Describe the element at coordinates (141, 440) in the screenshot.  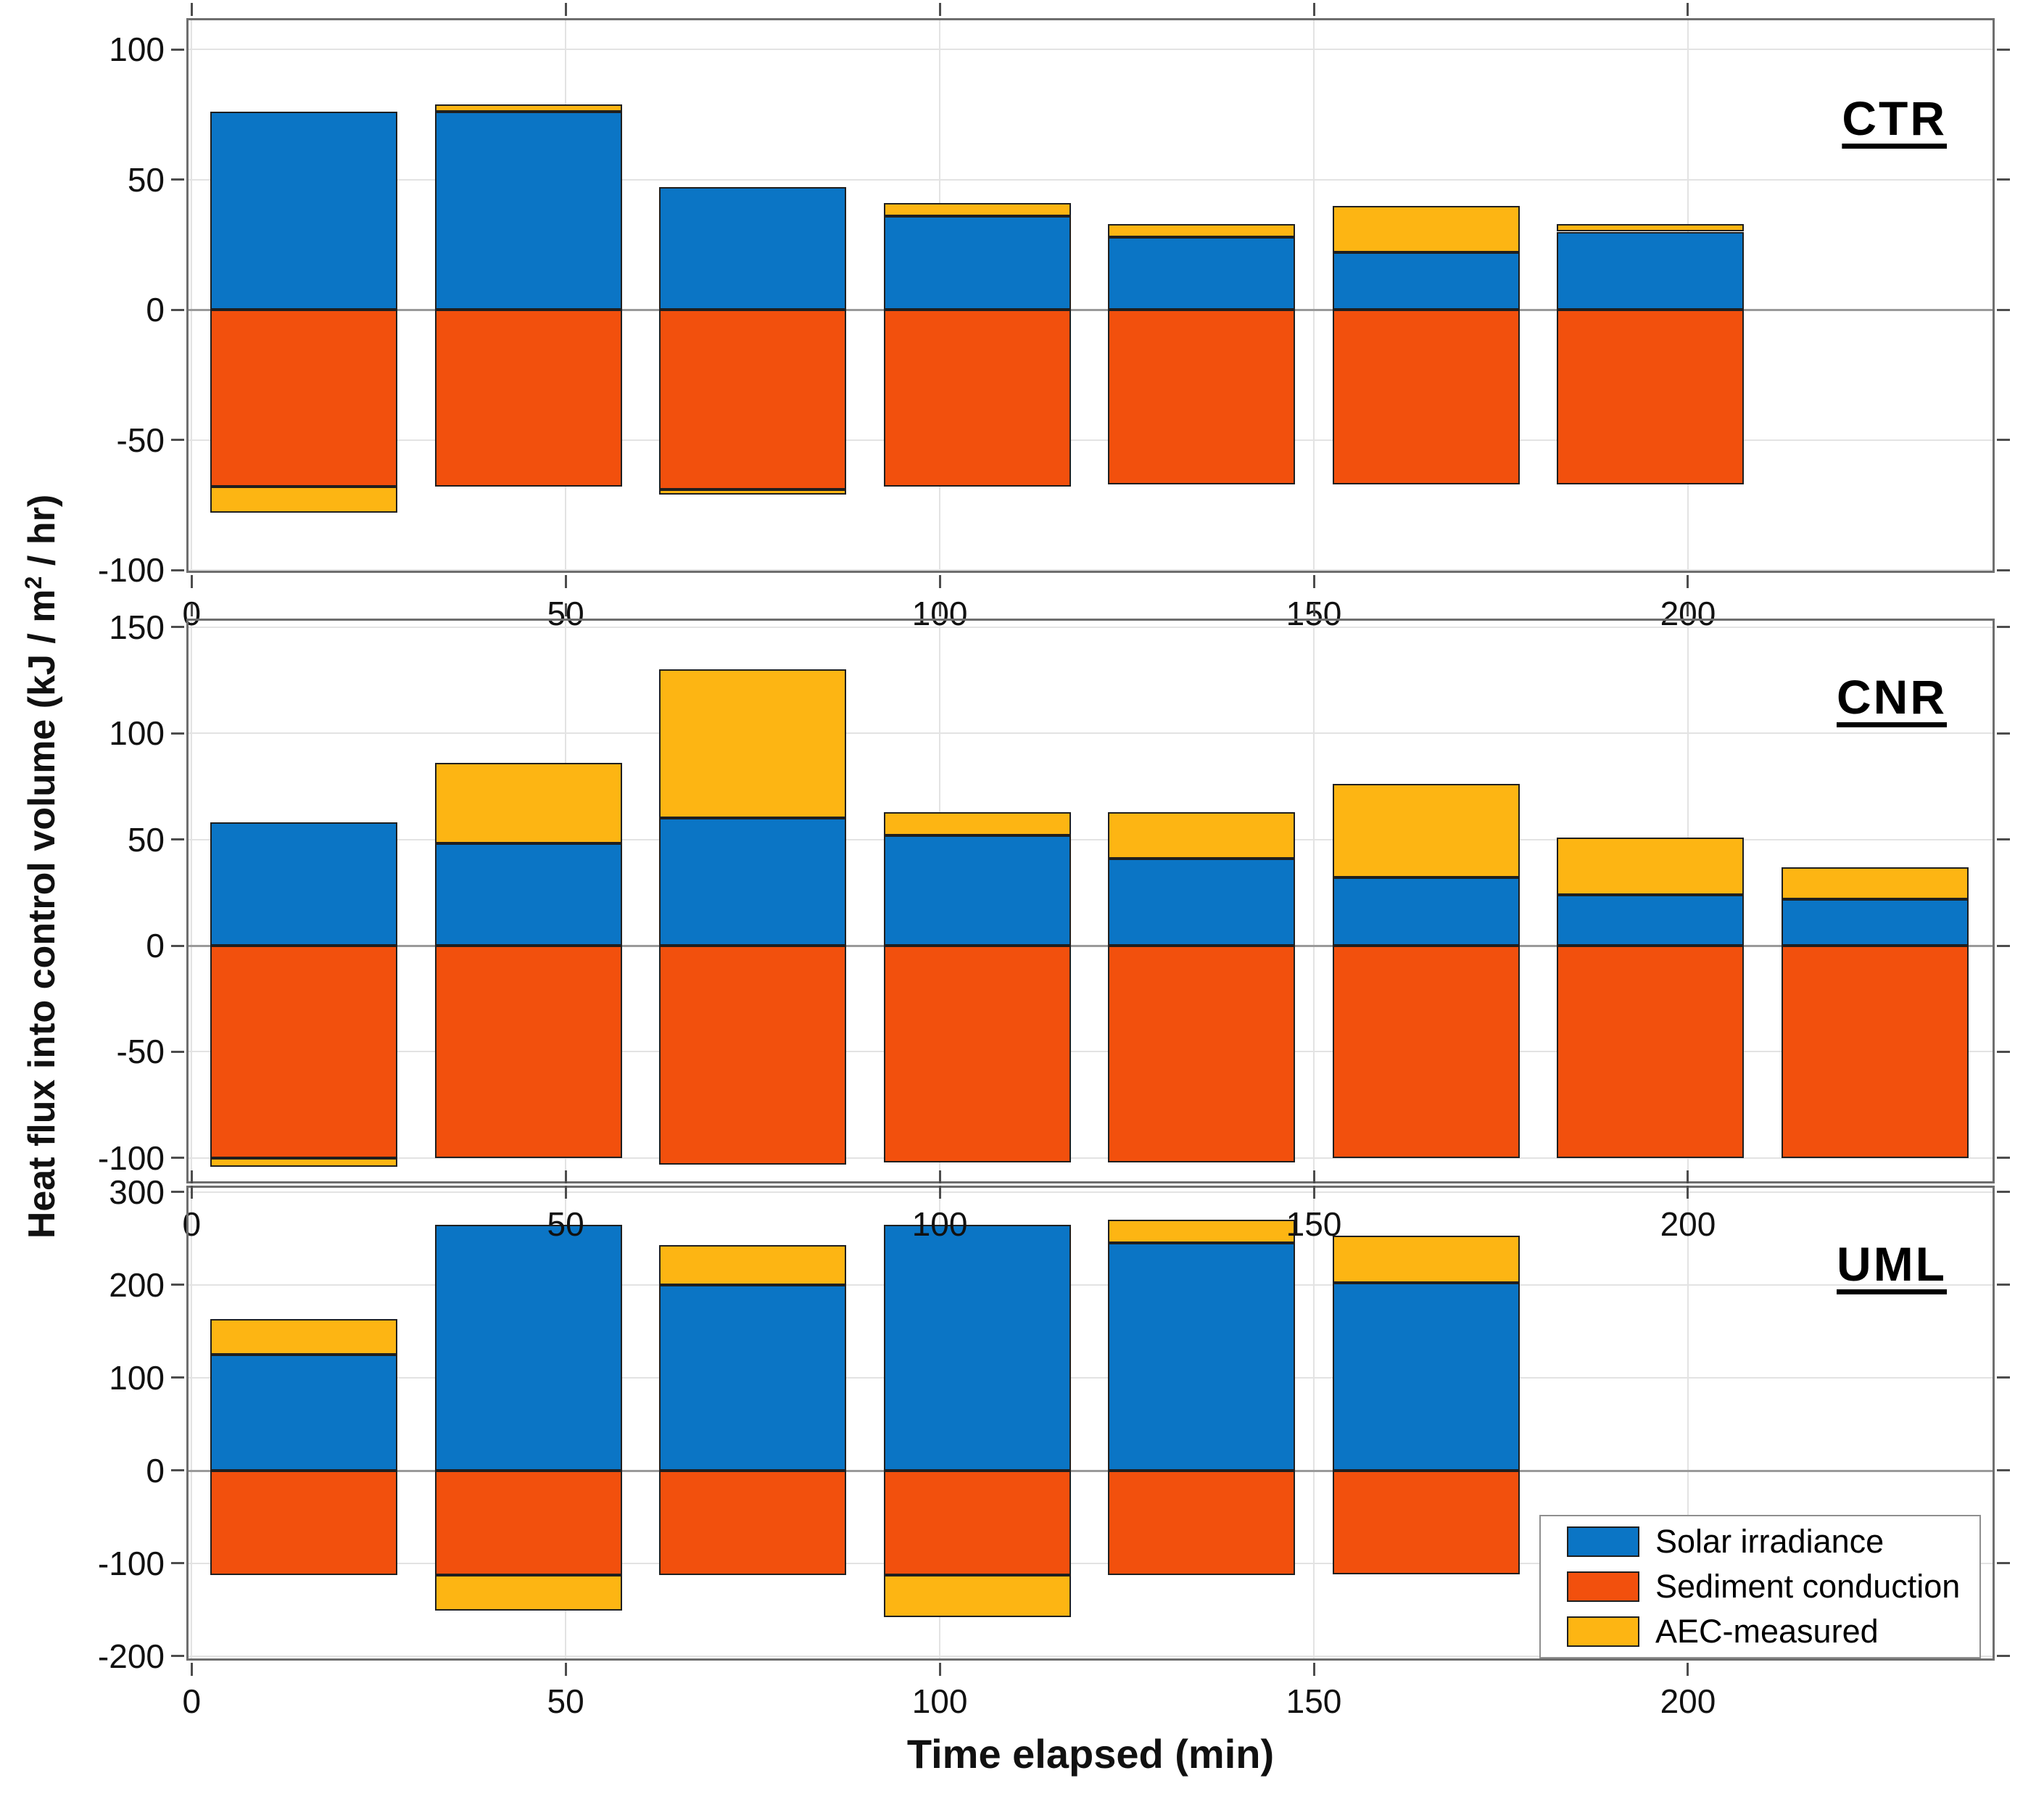
I see `y-tick-label: -50` at that location.